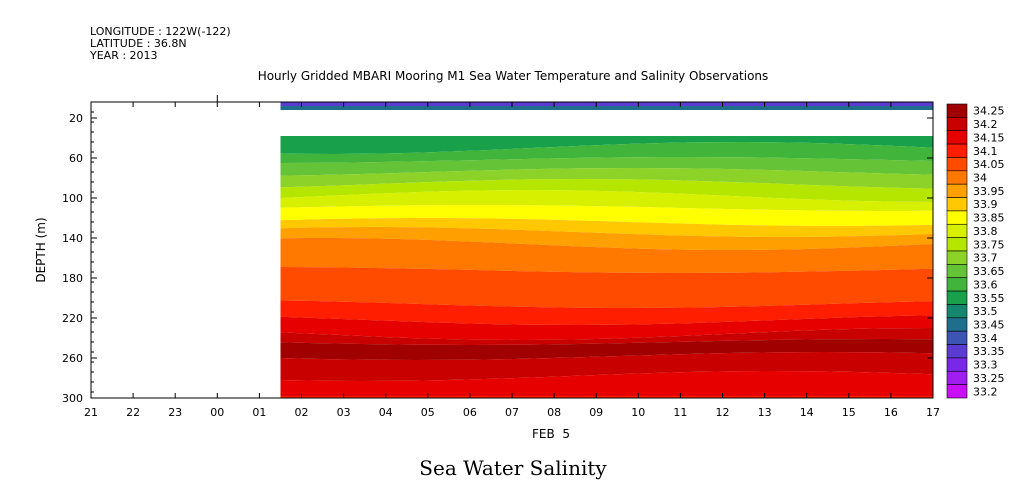 This screenshot has height=504, width=1009. Describe the element at coordinates (72, 238) in the screenshot. I see `y-tick-label: 140` at that location.